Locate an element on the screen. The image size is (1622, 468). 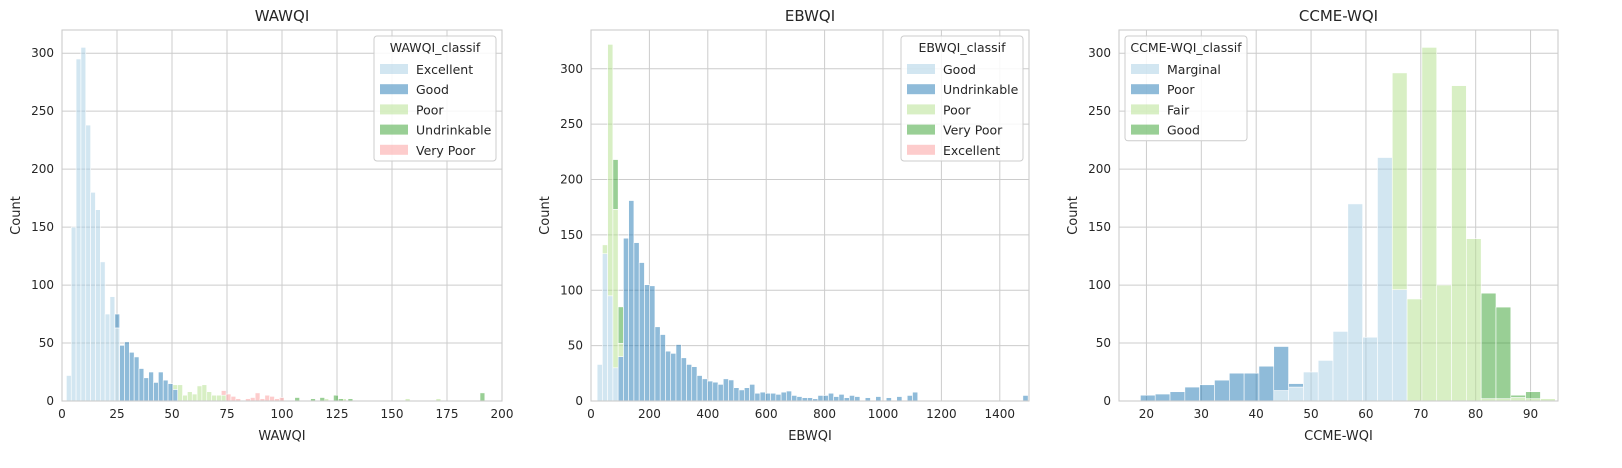
x-tick-label: 1200 is located at coordinates (941, 414).